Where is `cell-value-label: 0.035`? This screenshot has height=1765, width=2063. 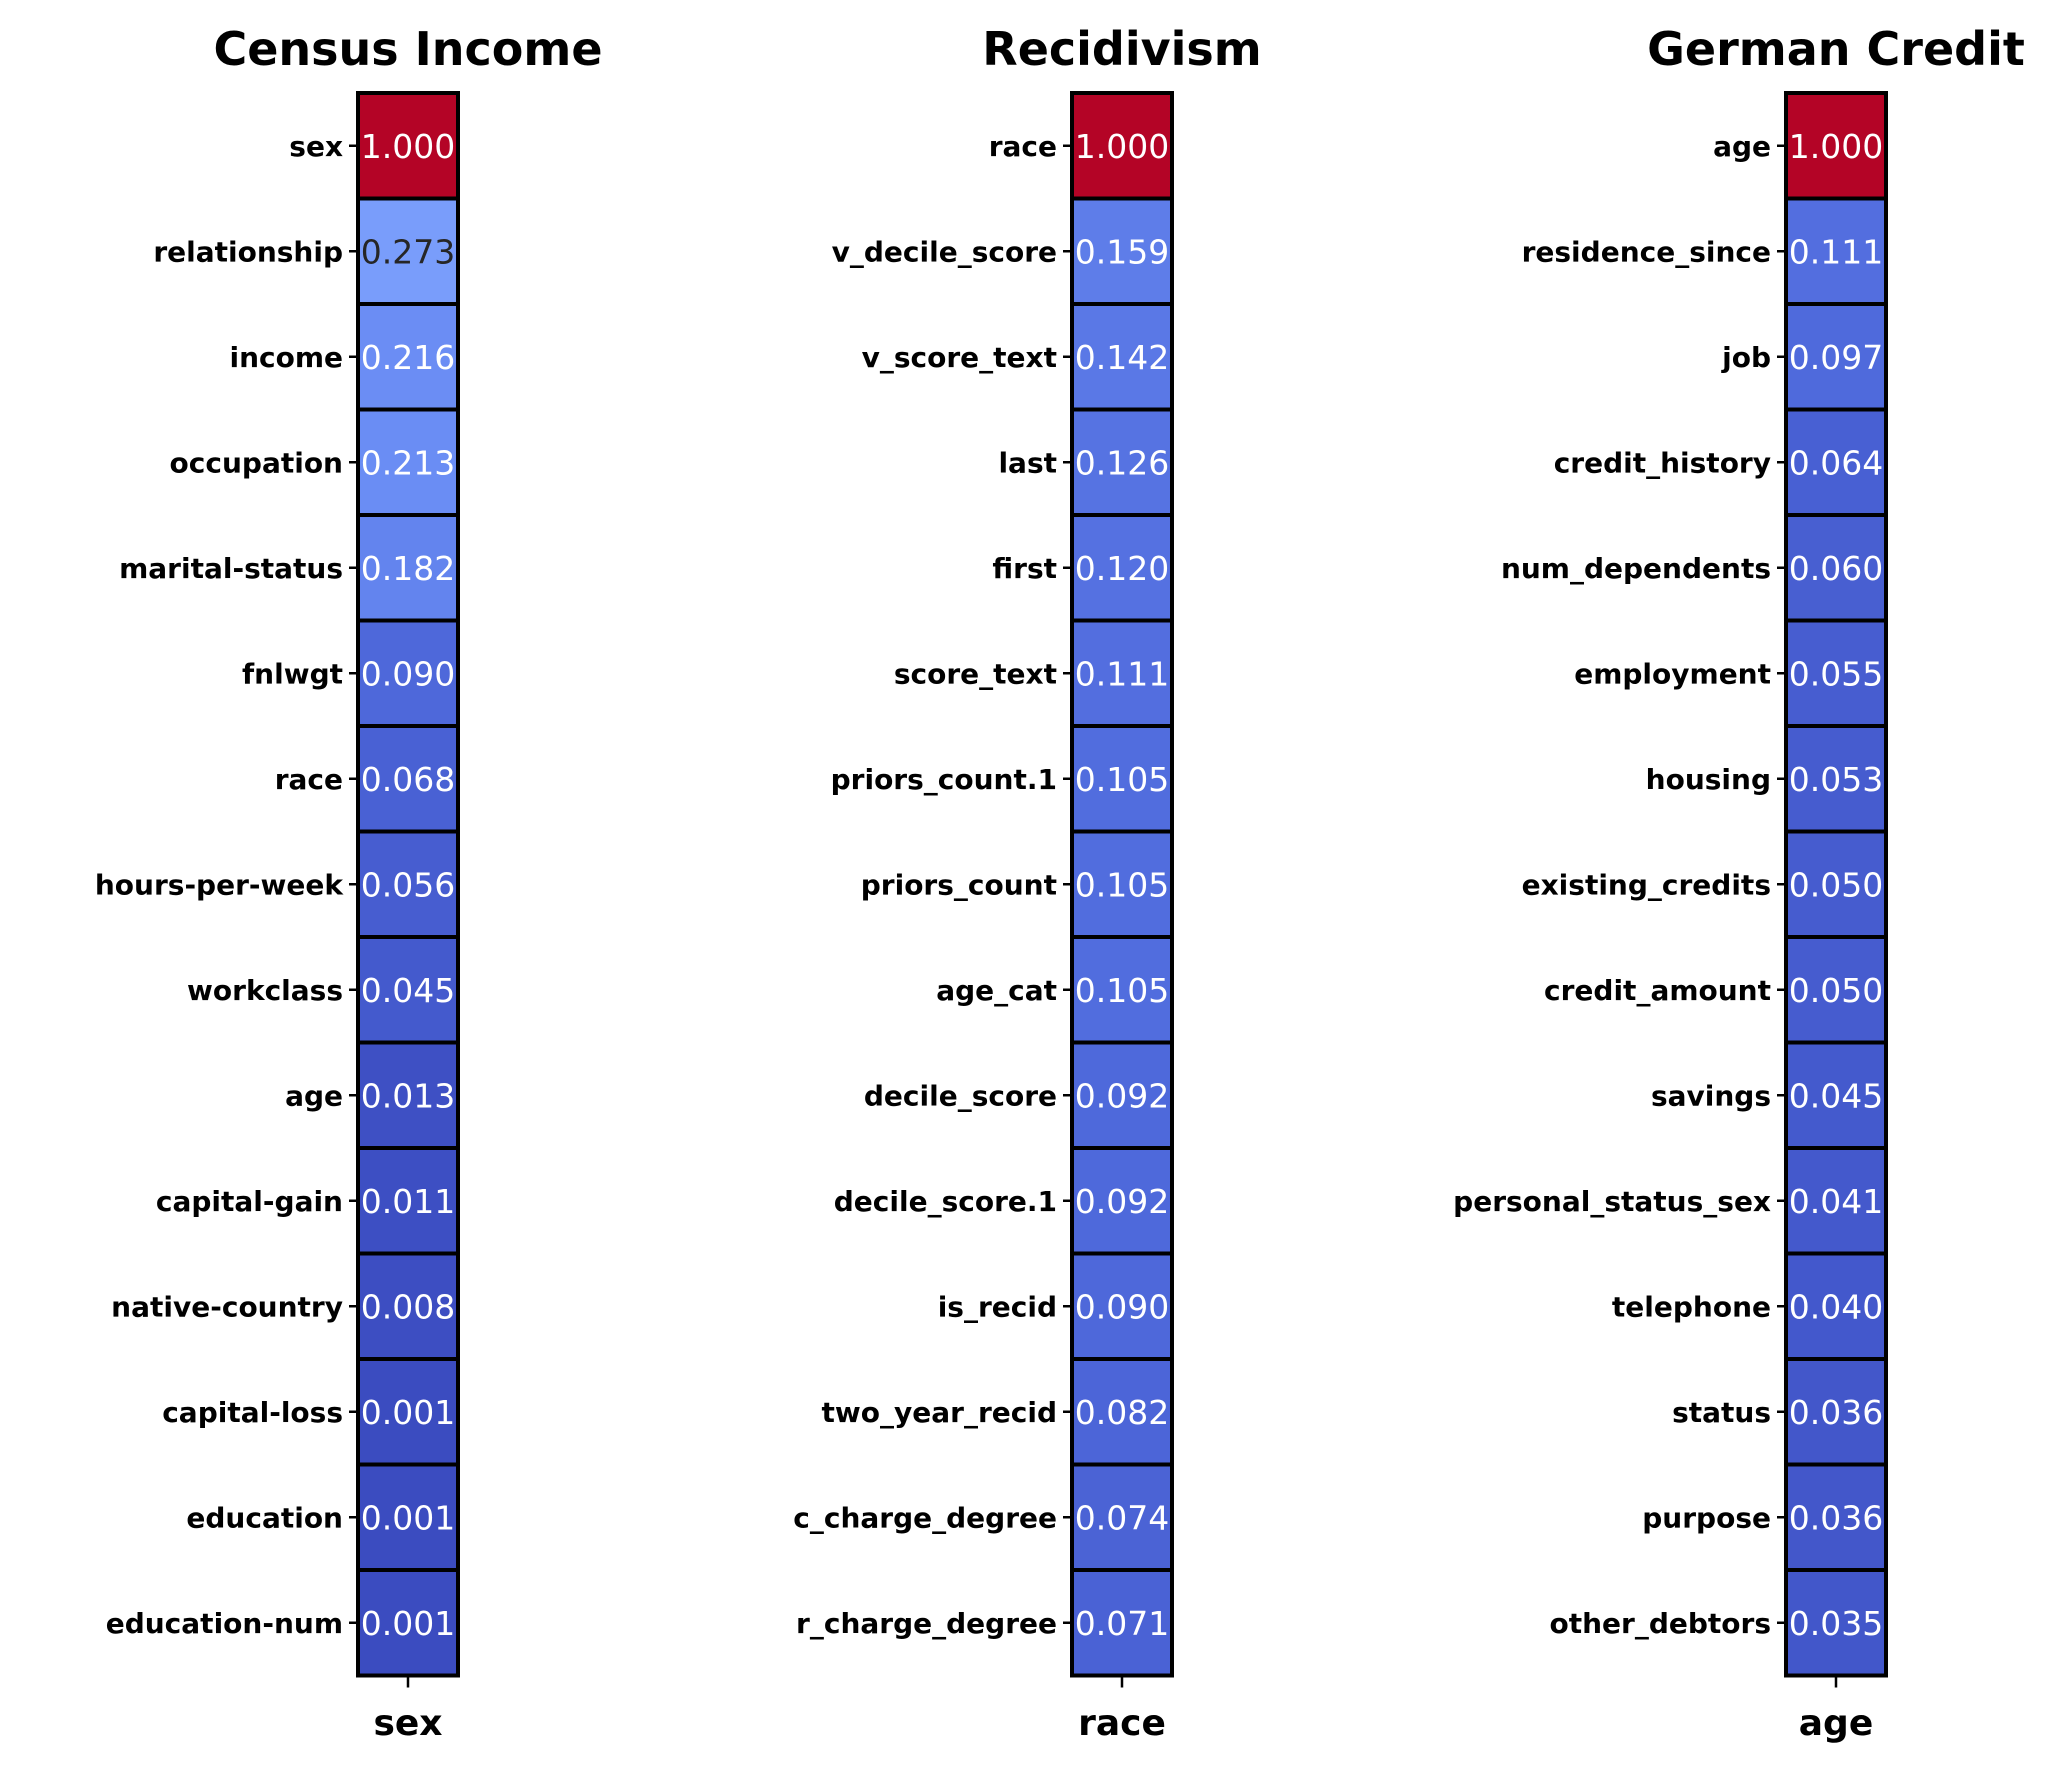
cell-value-label: 0.035 is located at coordinates (1836, 1623).